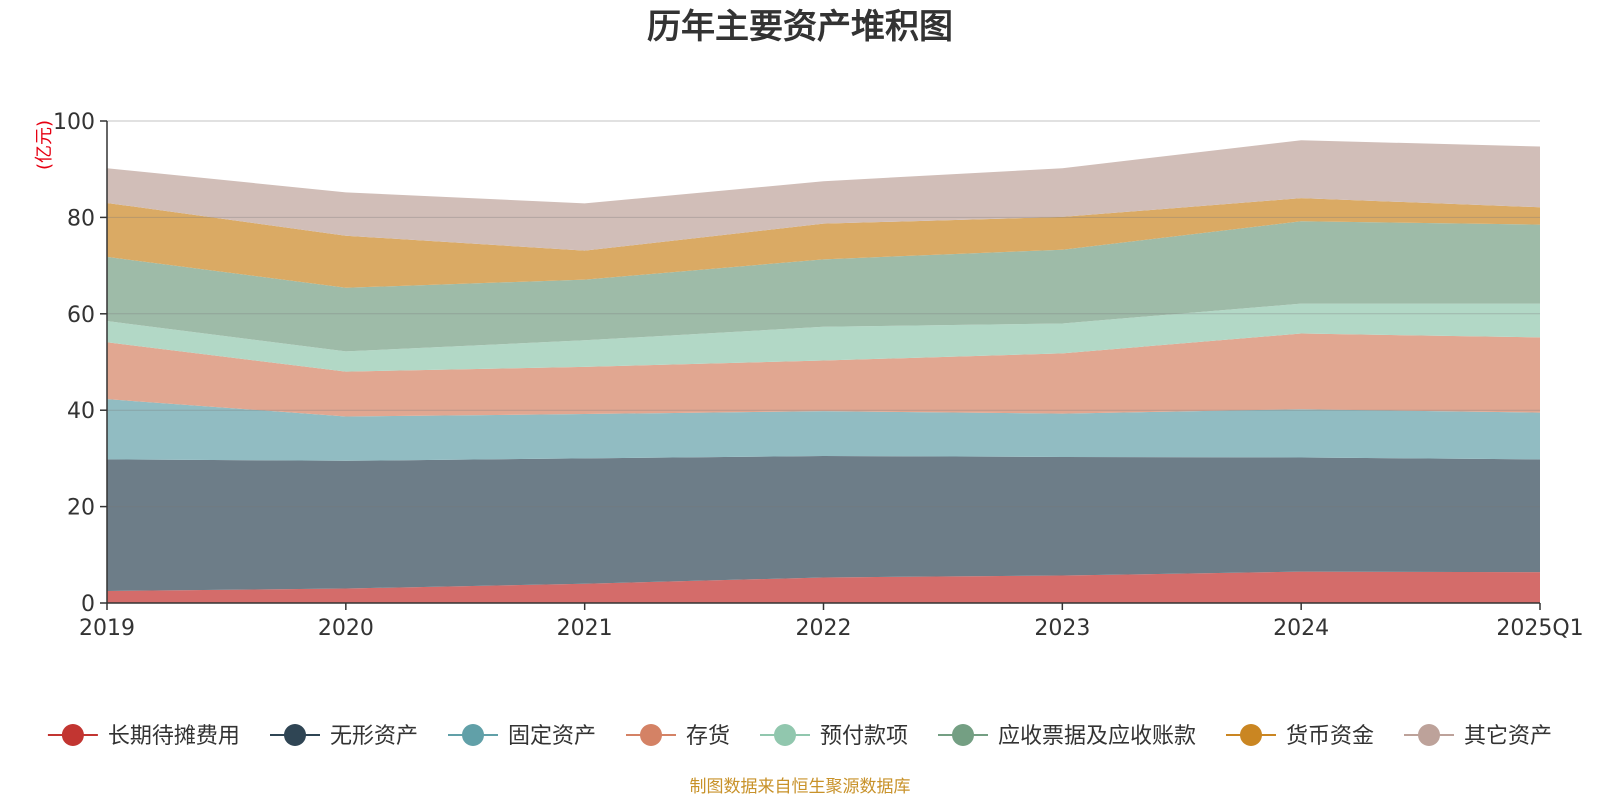  What do you see at coordinates (1330, 736) in the screenshot?
I see `legend-label: 货币资金` at bounding box center [1330, 736].